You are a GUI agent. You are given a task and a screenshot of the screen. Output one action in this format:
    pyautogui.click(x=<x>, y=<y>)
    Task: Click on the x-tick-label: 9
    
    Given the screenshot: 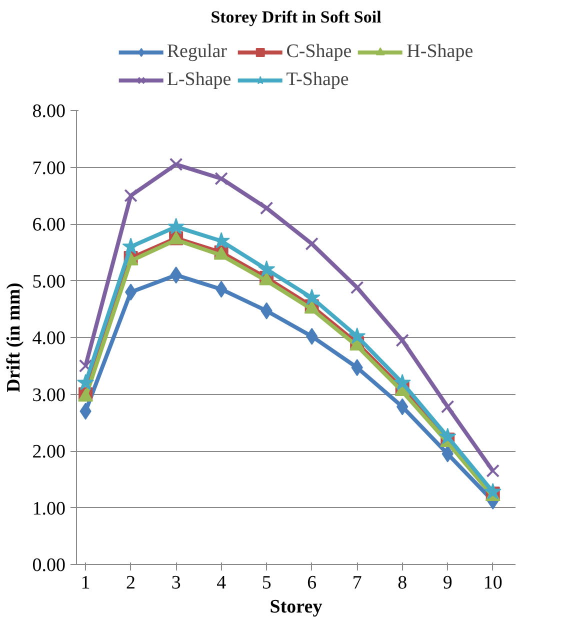 What is the action you would take?
    pyautogui.click(x=447, y=583)
    